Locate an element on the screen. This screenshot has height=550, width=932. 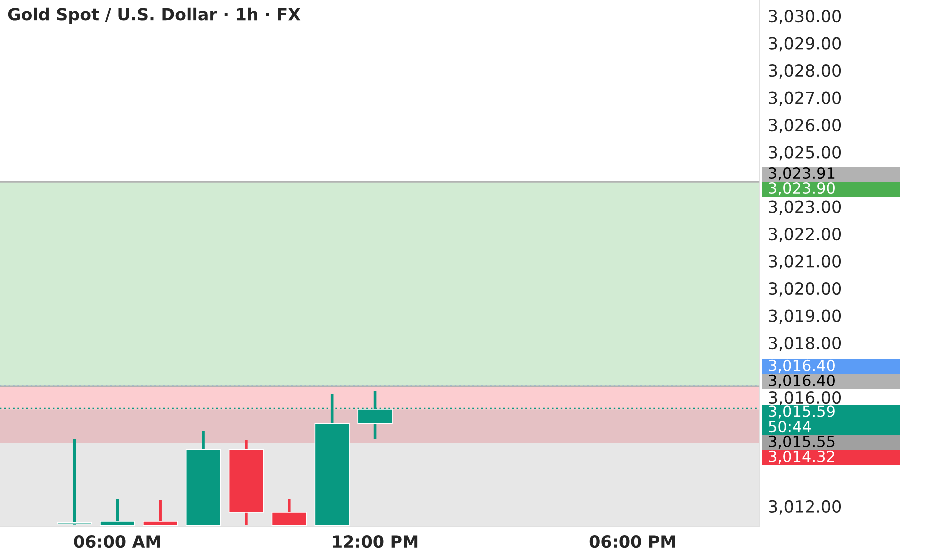
candlestick is located at coordinates (74, 482).